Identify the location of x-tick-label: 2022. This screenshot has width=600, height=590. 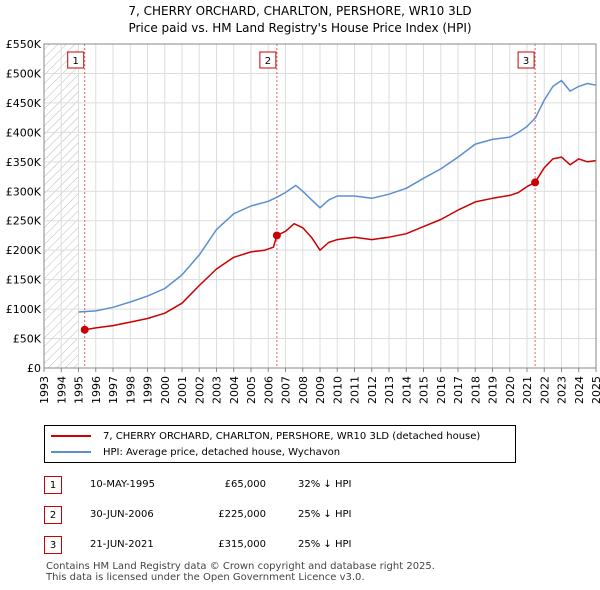
(544, 390).